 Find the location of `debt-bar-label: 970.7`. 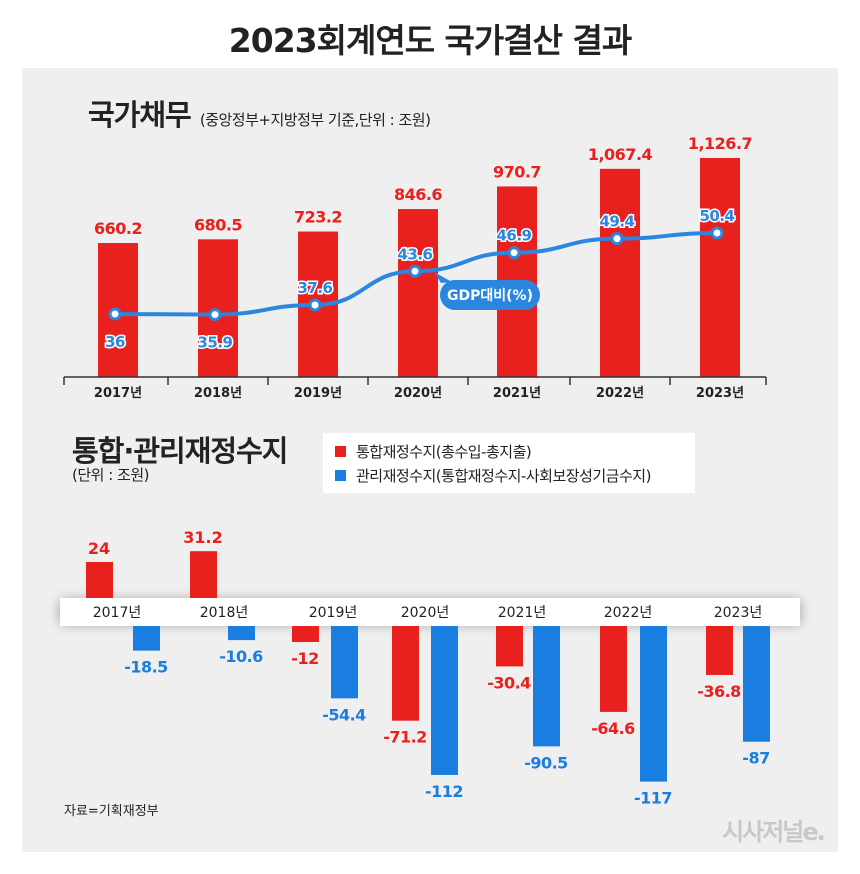

debt-bar-label: 970.7 is located at coordinates (517, 171).